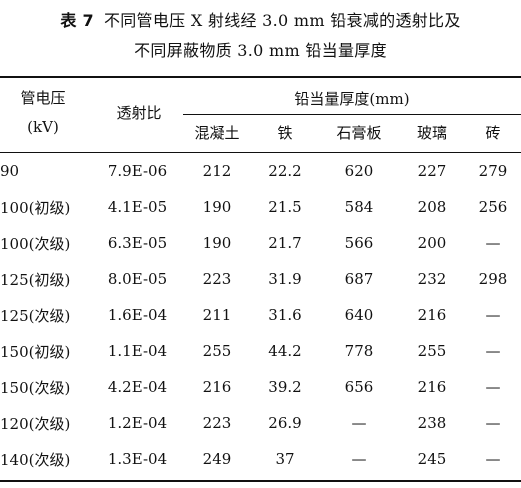  I want to click on header-material-brick: 砖, so click(493, 133).